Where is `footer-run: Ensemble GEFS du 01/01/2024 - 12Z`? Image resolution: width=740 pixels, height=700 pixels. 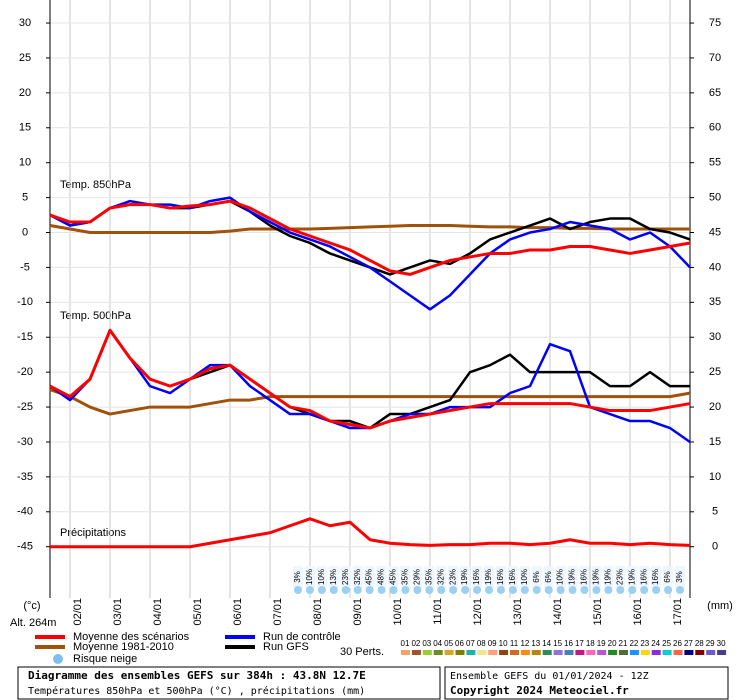
footer-run: Ensemble GEFS du 01/01/2024 - 12Z is located at coordinates (549, 676).